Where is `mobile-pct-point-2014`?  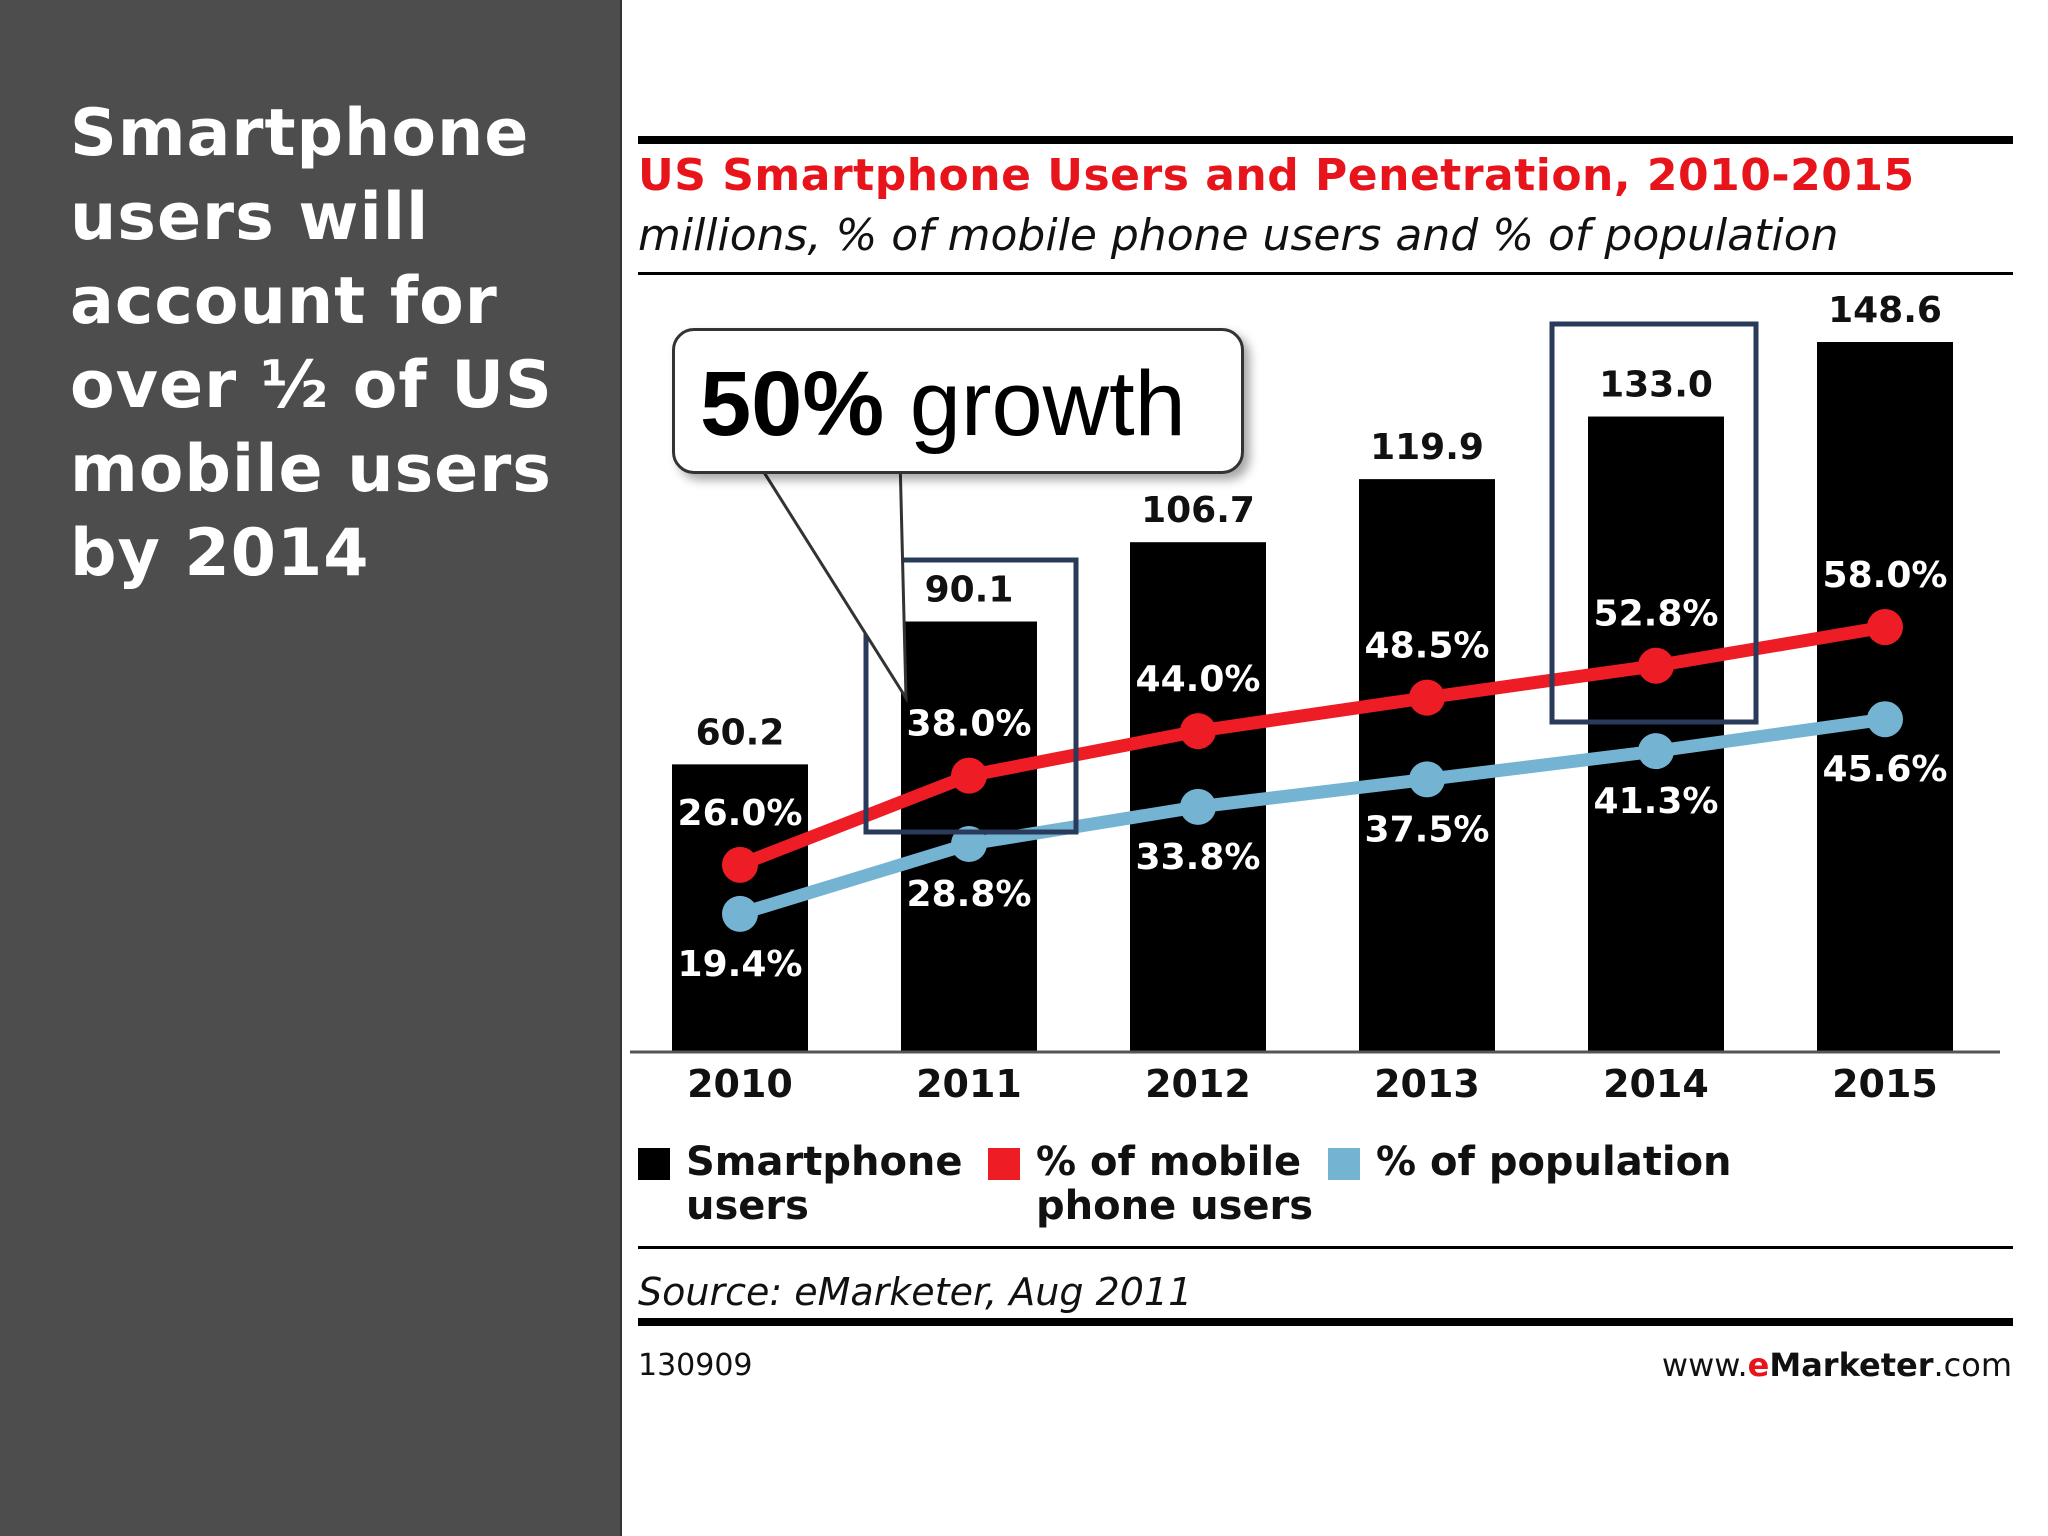 mobile-pct-point-2014 is located at coordinates (1656, 665).